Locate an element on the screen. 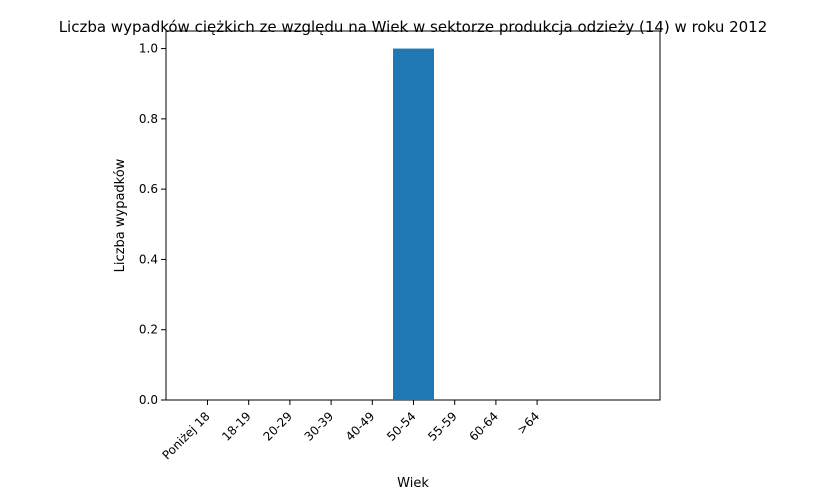 The width and height of the screenshot is (826, 500). y-tick-label-3: 0.6 is located at coordinates (148, 189).